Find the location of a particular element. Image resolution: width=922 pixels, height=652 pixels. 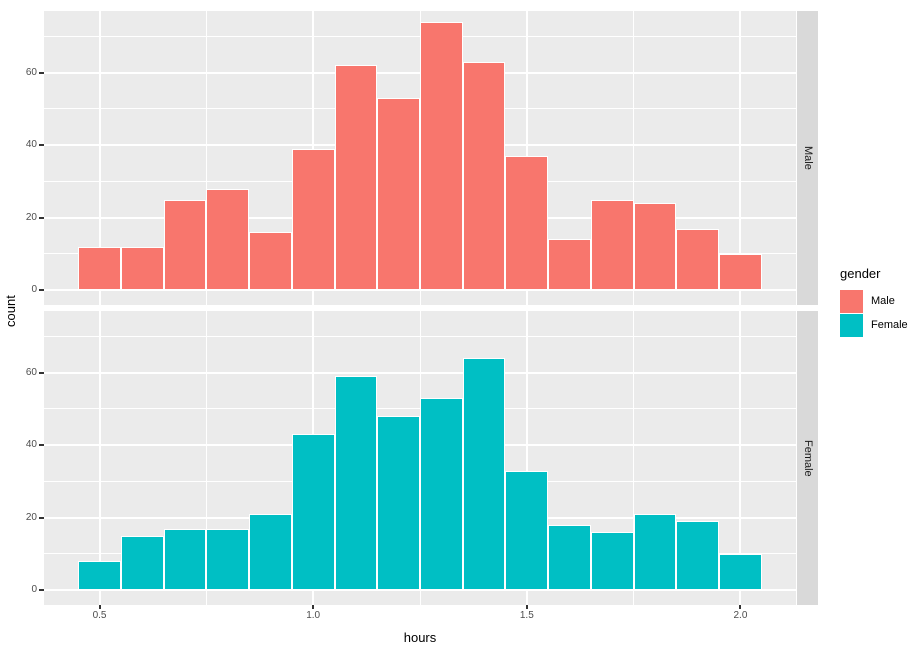

facet-strip-female: Female is located at coordinates (807, 458).